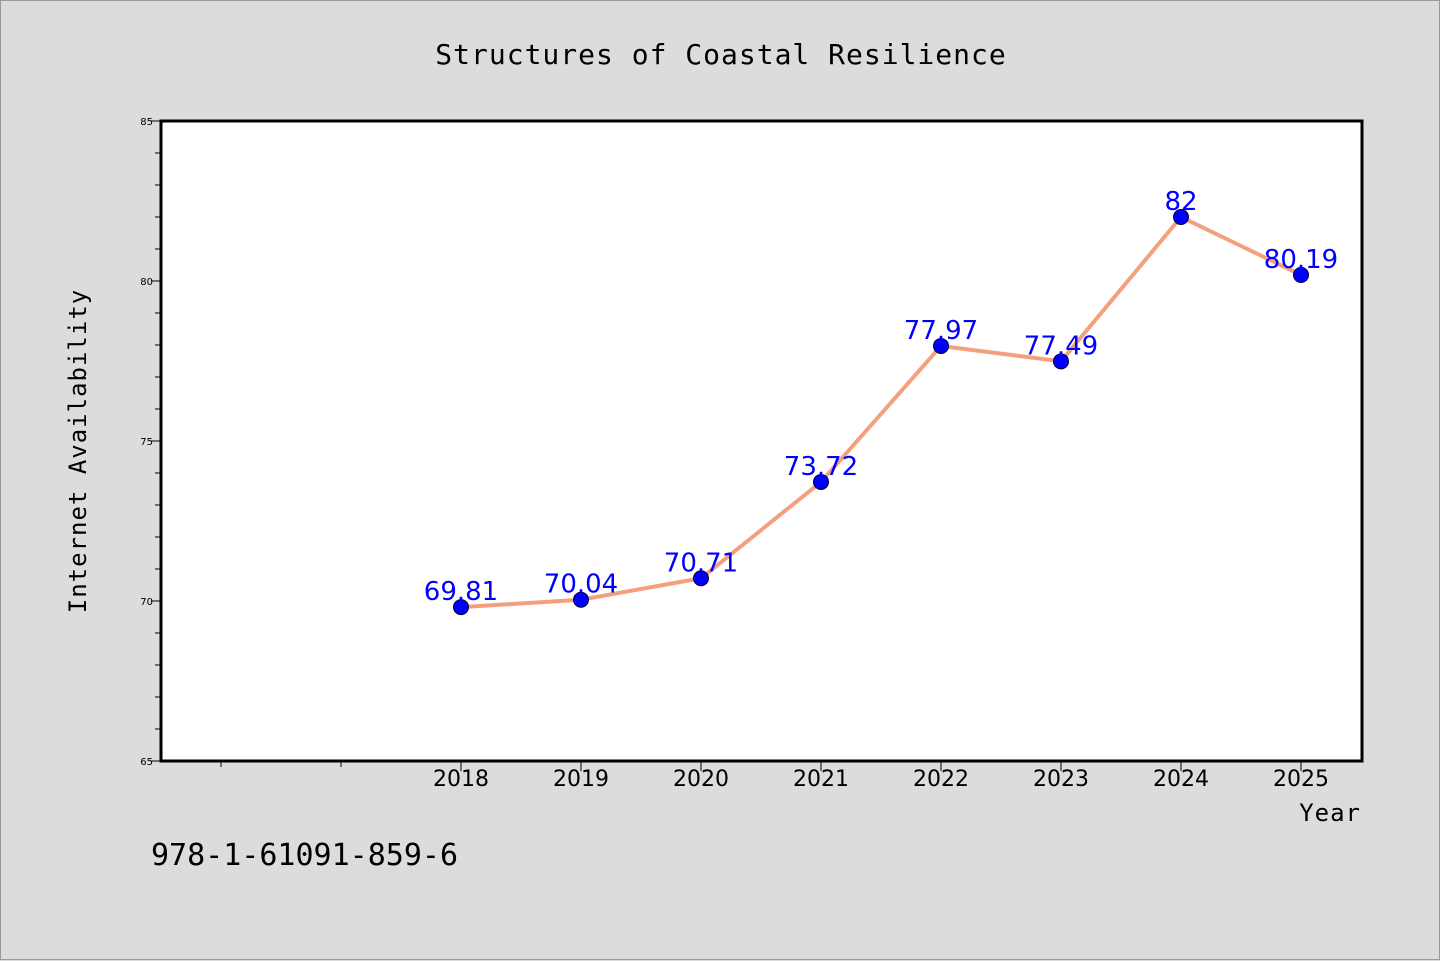  I want to click on y-tick-label: 65, so click(146, 762).